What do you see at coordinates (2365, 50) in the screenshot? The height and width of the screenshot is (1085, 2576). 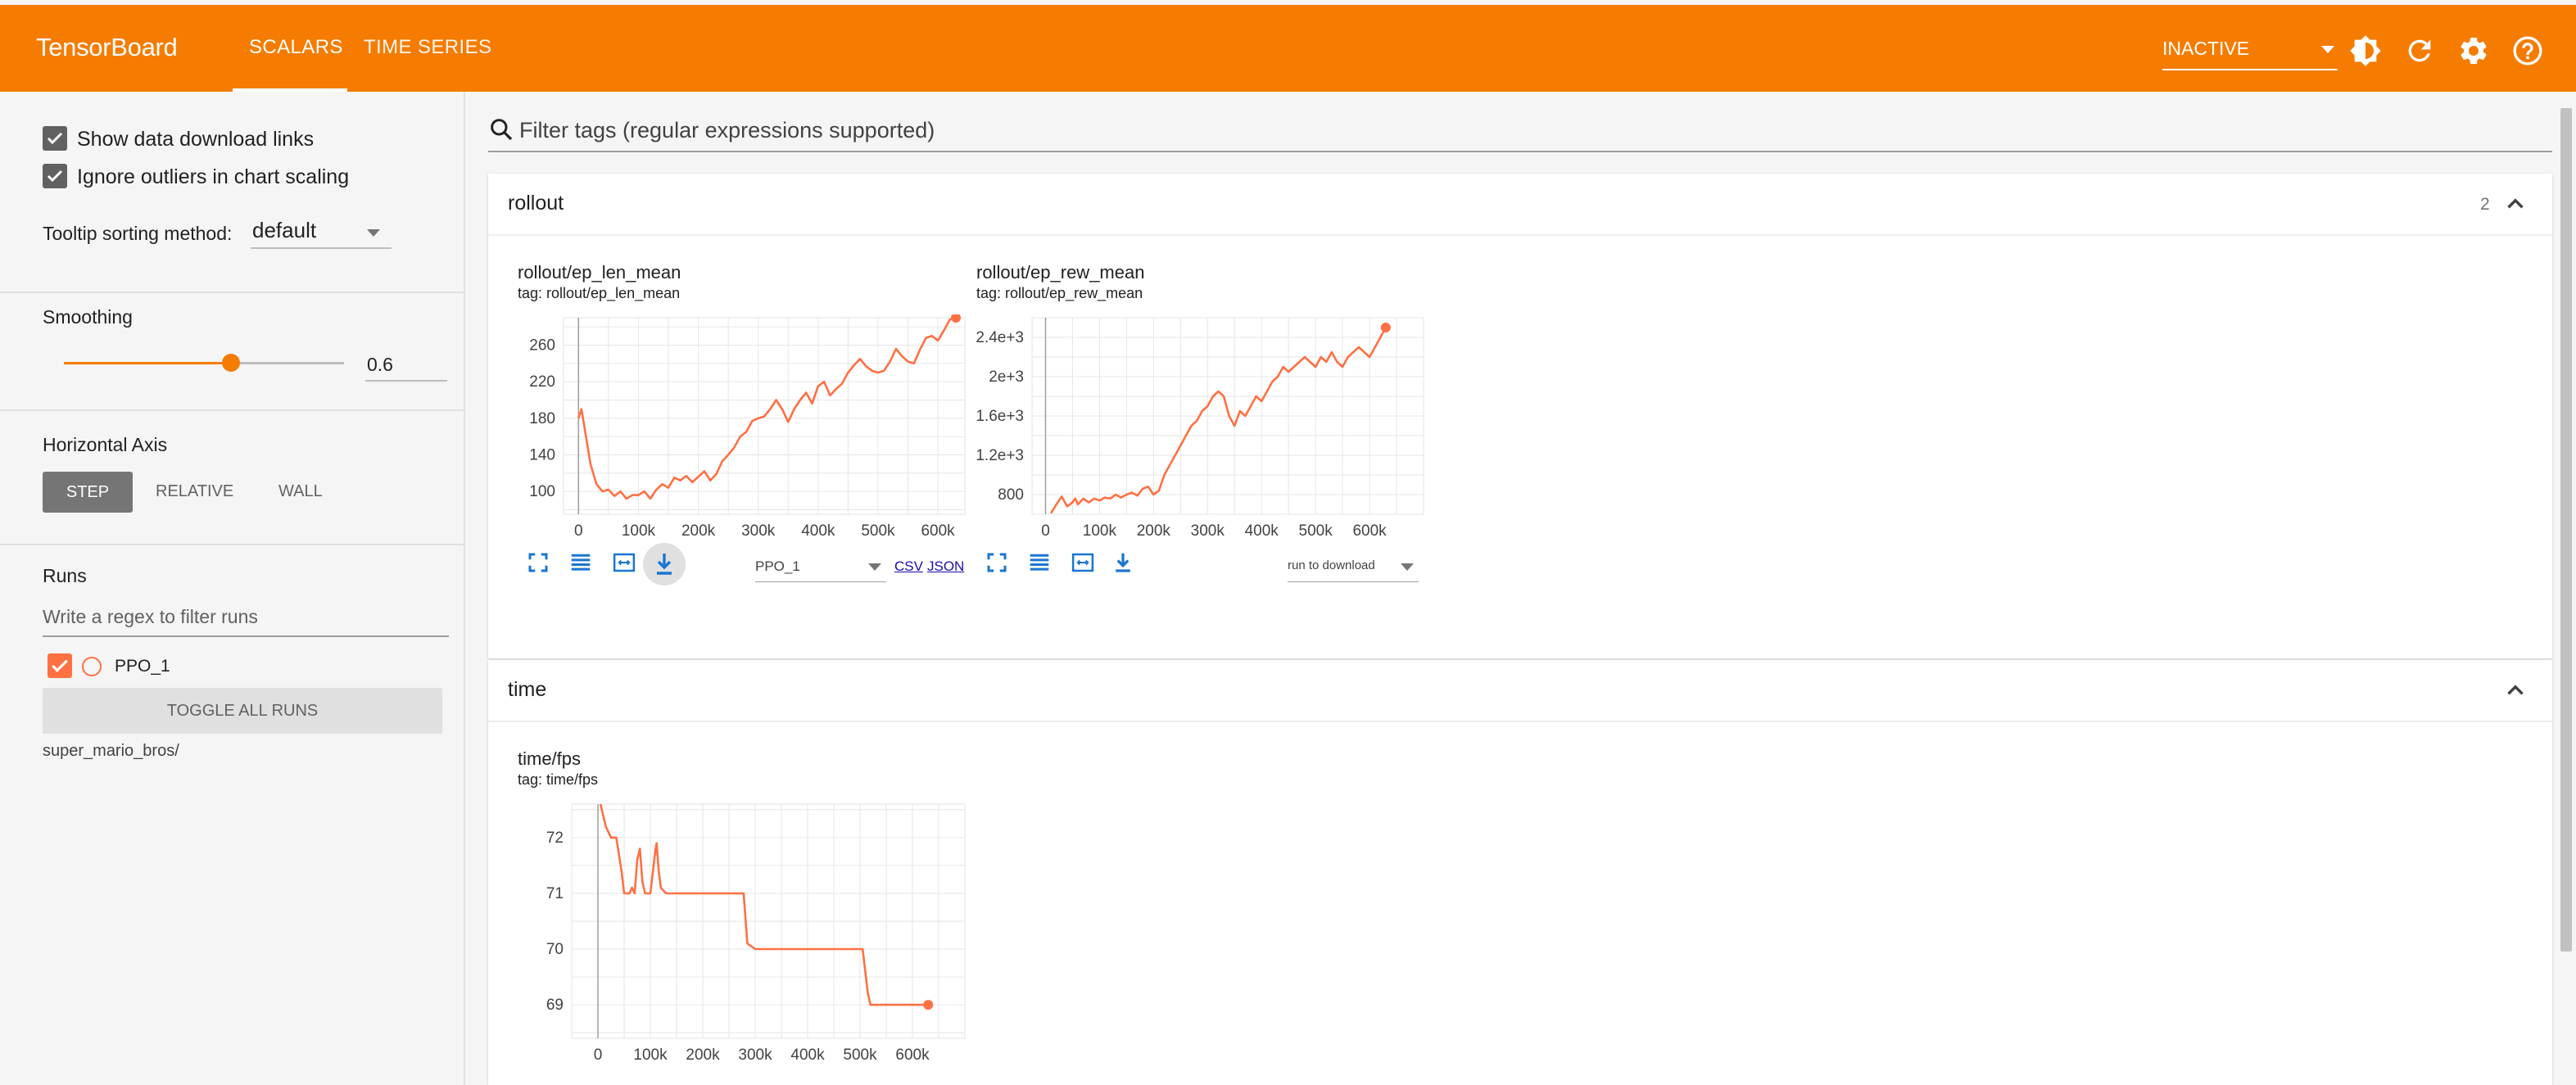 I see `theme-toggle-icon` at bounding box center [2365, 50].